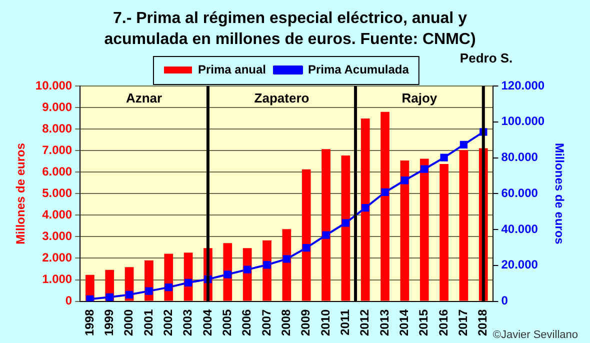 The image size is (590, 343). What do you see at coordinates (345, 322) in the screenshot?
I see `x-tick-label: 2011` at bounding box center [345, 322].